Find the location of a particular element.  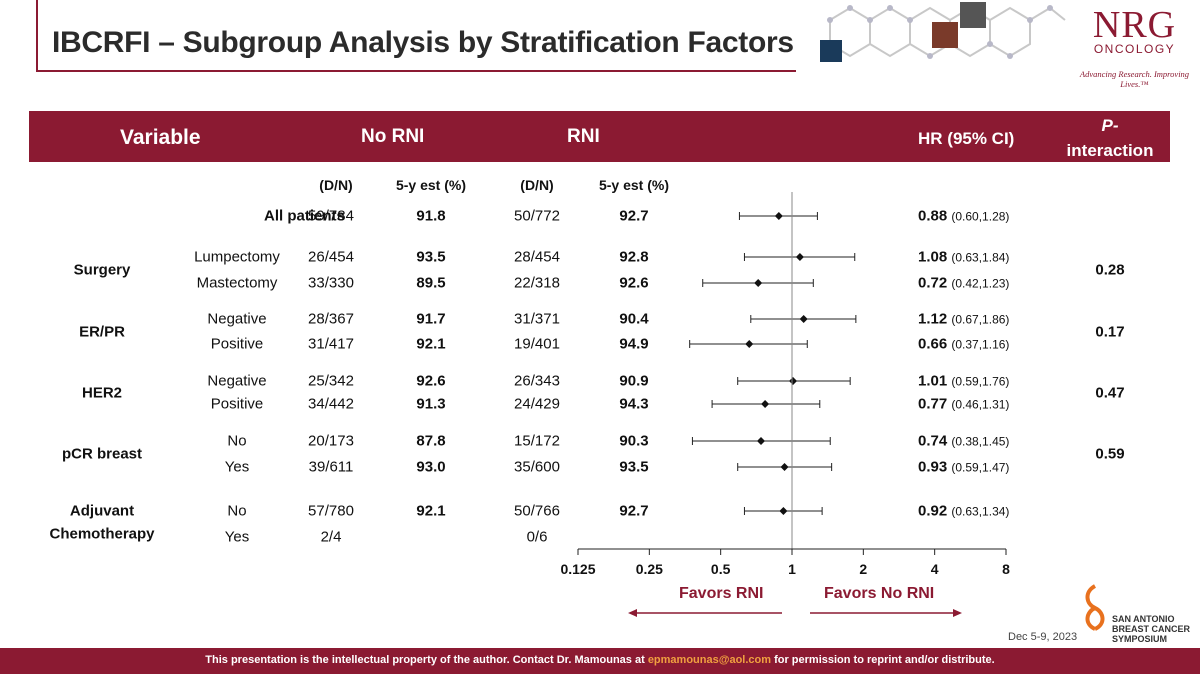

hr-value: 0.88 is located at coordinates (933, 216).